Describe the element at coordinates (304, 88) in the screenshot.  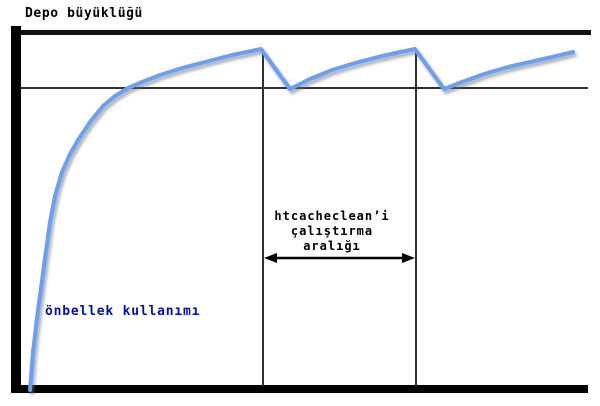
I see `cache-limit-line` at that location.